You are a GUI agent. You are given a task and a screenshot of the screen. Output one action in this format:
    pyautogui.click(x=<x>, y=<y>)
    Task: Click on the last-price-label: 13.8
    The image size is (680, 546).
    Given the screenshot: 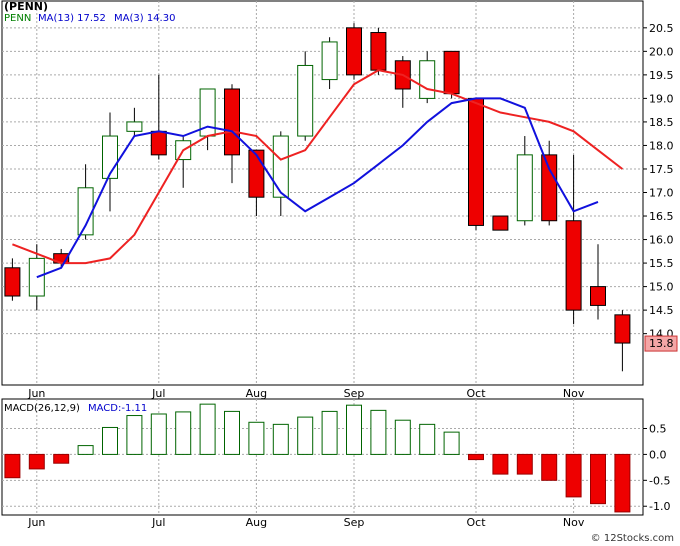 What is the action you would take?
    pyautogui.click(x=661, y=343)
    